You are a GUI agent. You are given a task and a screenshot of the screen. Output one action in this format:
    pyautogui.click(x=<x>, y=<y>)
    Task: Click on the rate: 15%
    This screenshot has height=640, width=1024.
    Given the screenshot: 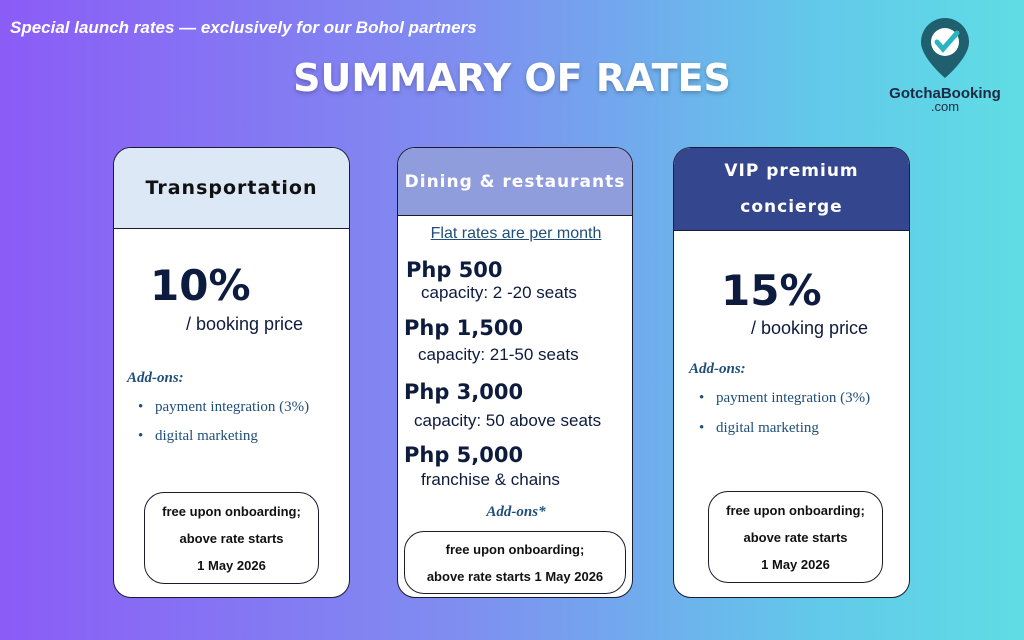 What is the action you would take?
    pyautogui.click(x=771, y=290)
    